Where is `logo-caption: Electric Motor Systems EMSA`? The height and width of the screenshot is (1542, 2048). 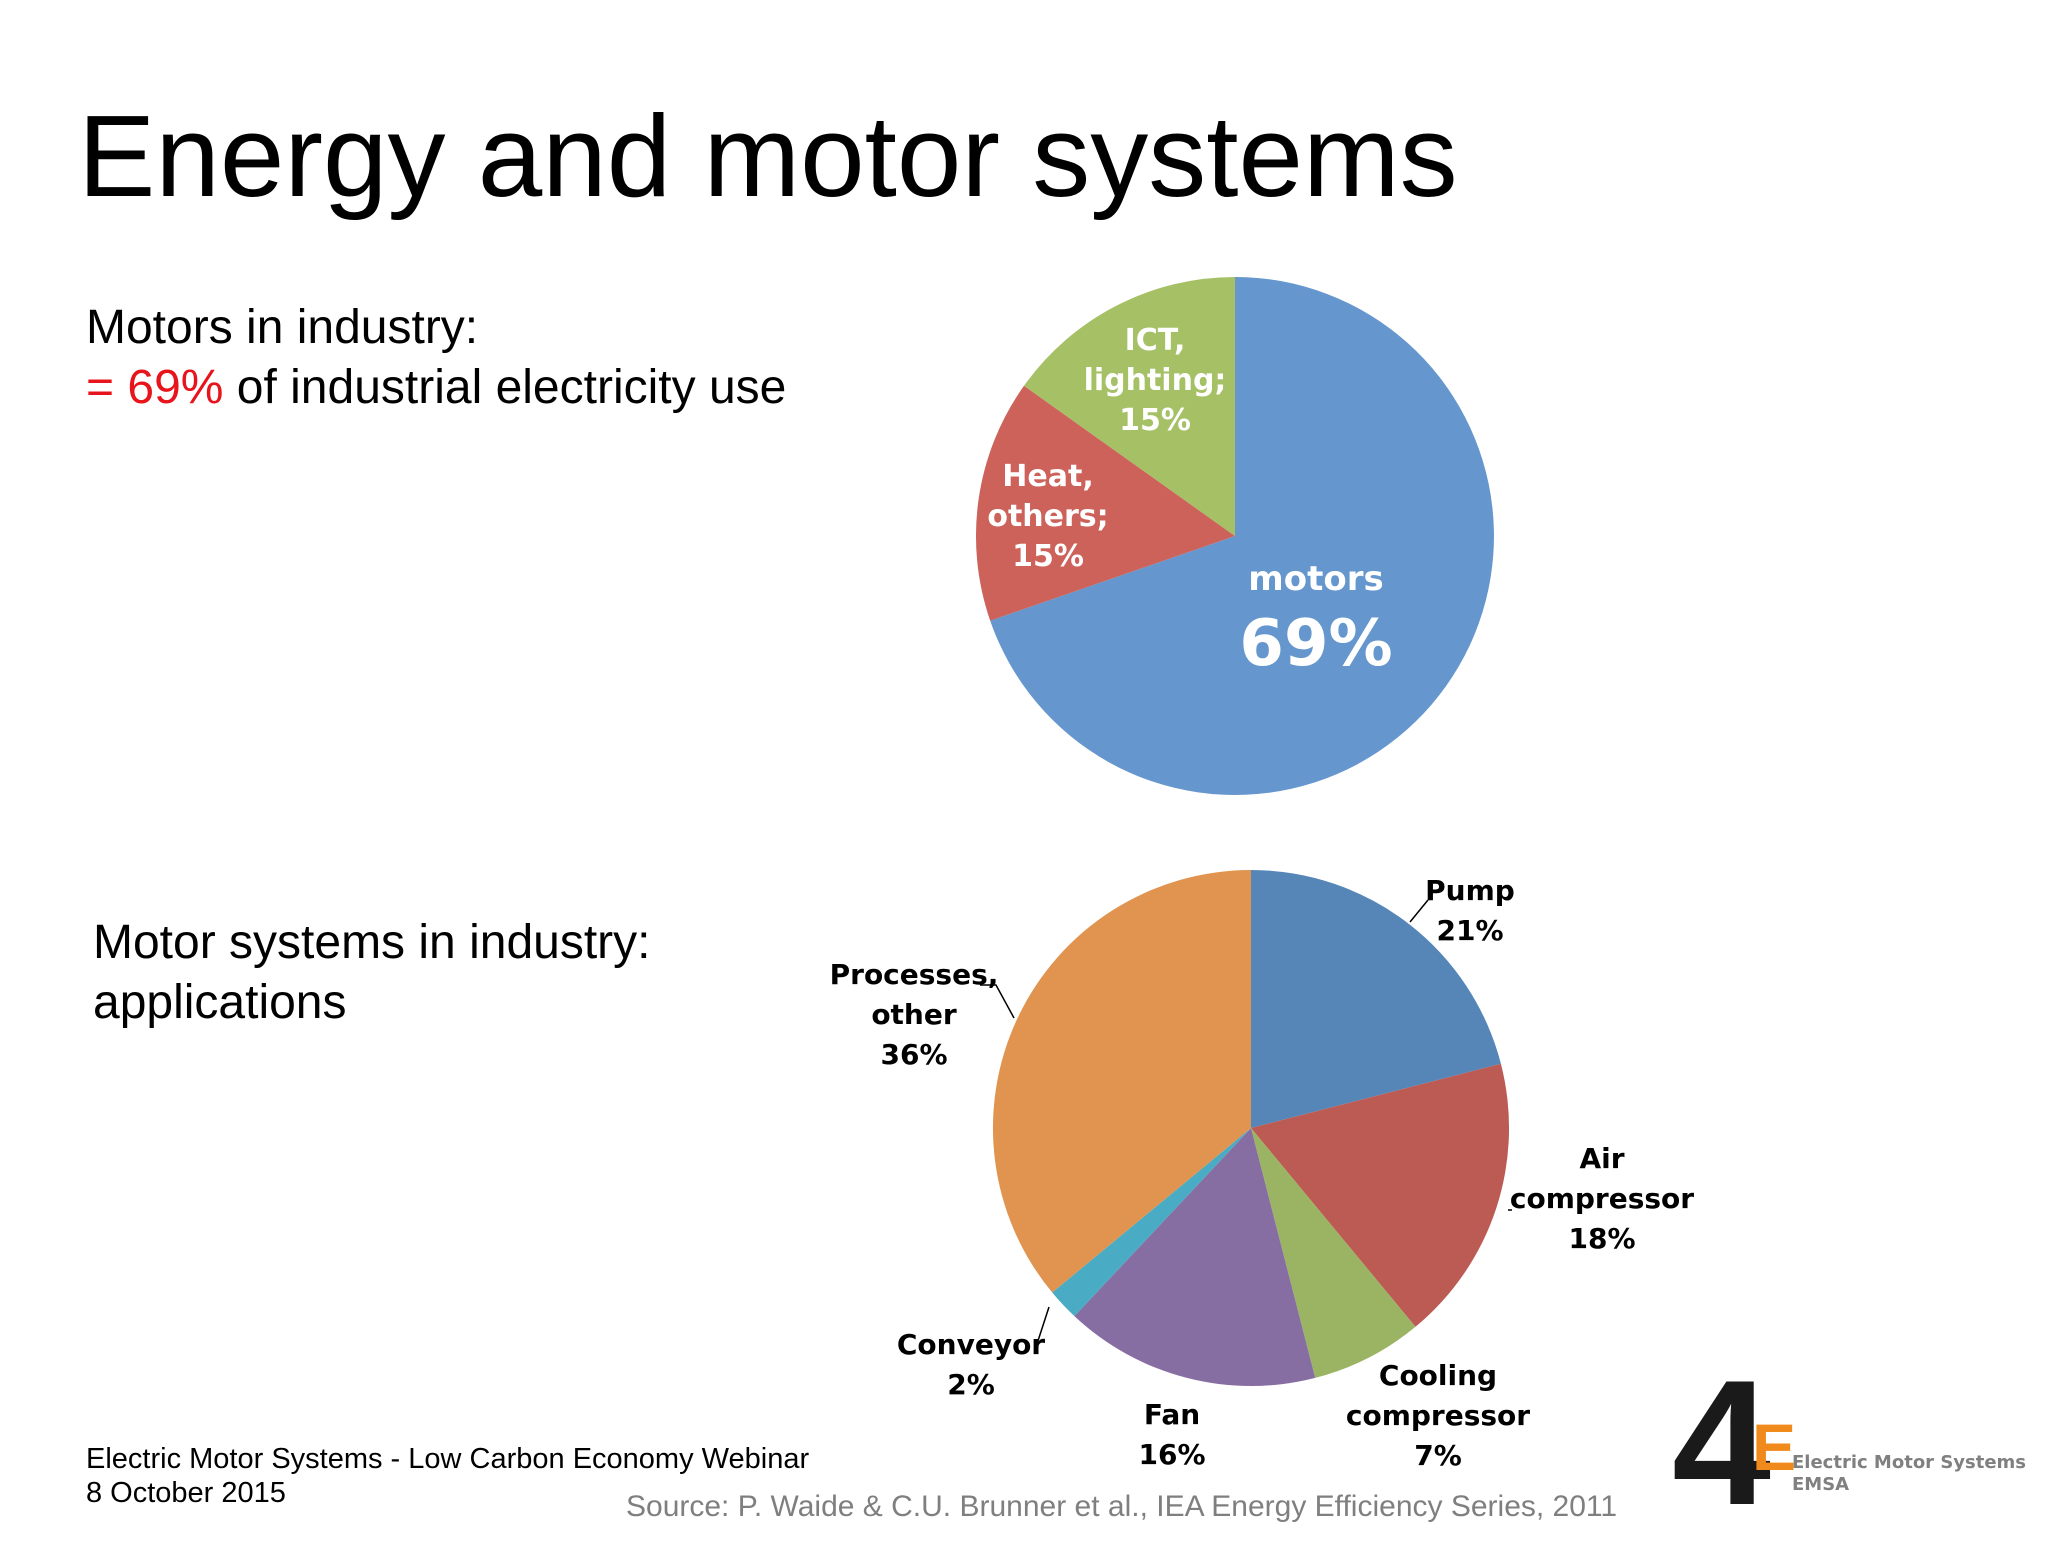
logo-caption: Electric Motor Systems EMSA is located at coordinates (1909, 1474).